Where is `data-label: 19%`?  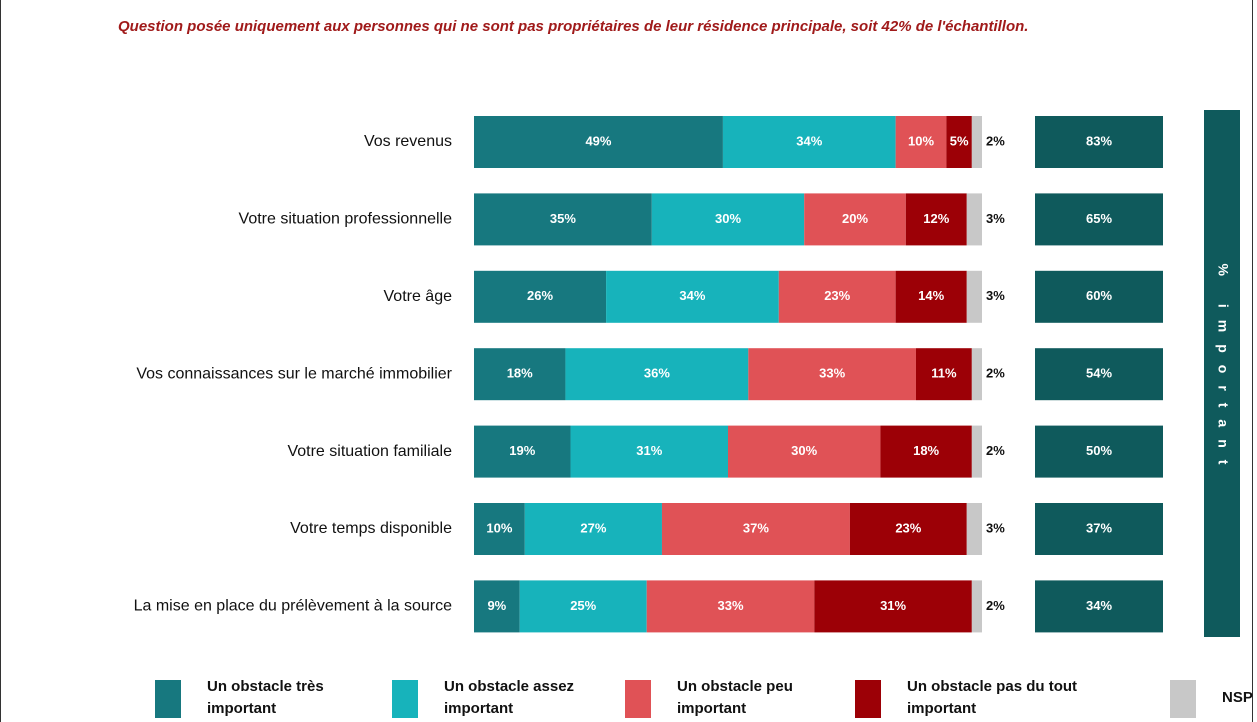
data-label: 19% is located at coordinates (522, 450).